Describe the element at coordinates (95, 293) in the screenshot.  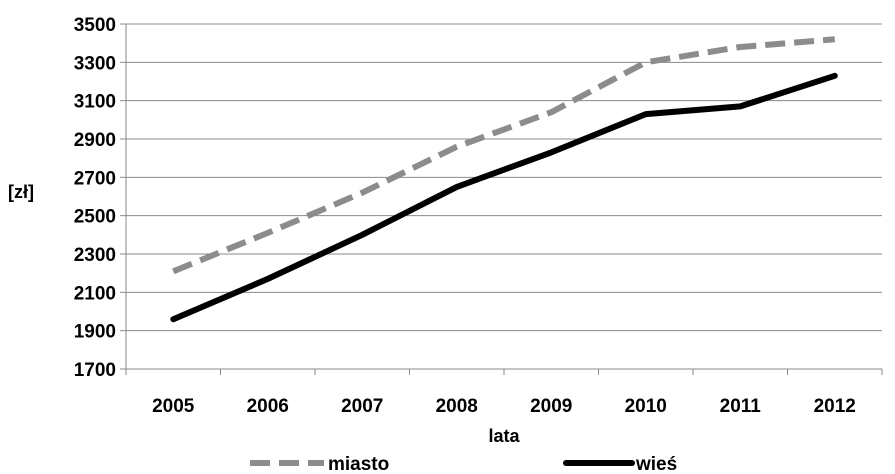
I see `y-tick-label: 2100` at that location.